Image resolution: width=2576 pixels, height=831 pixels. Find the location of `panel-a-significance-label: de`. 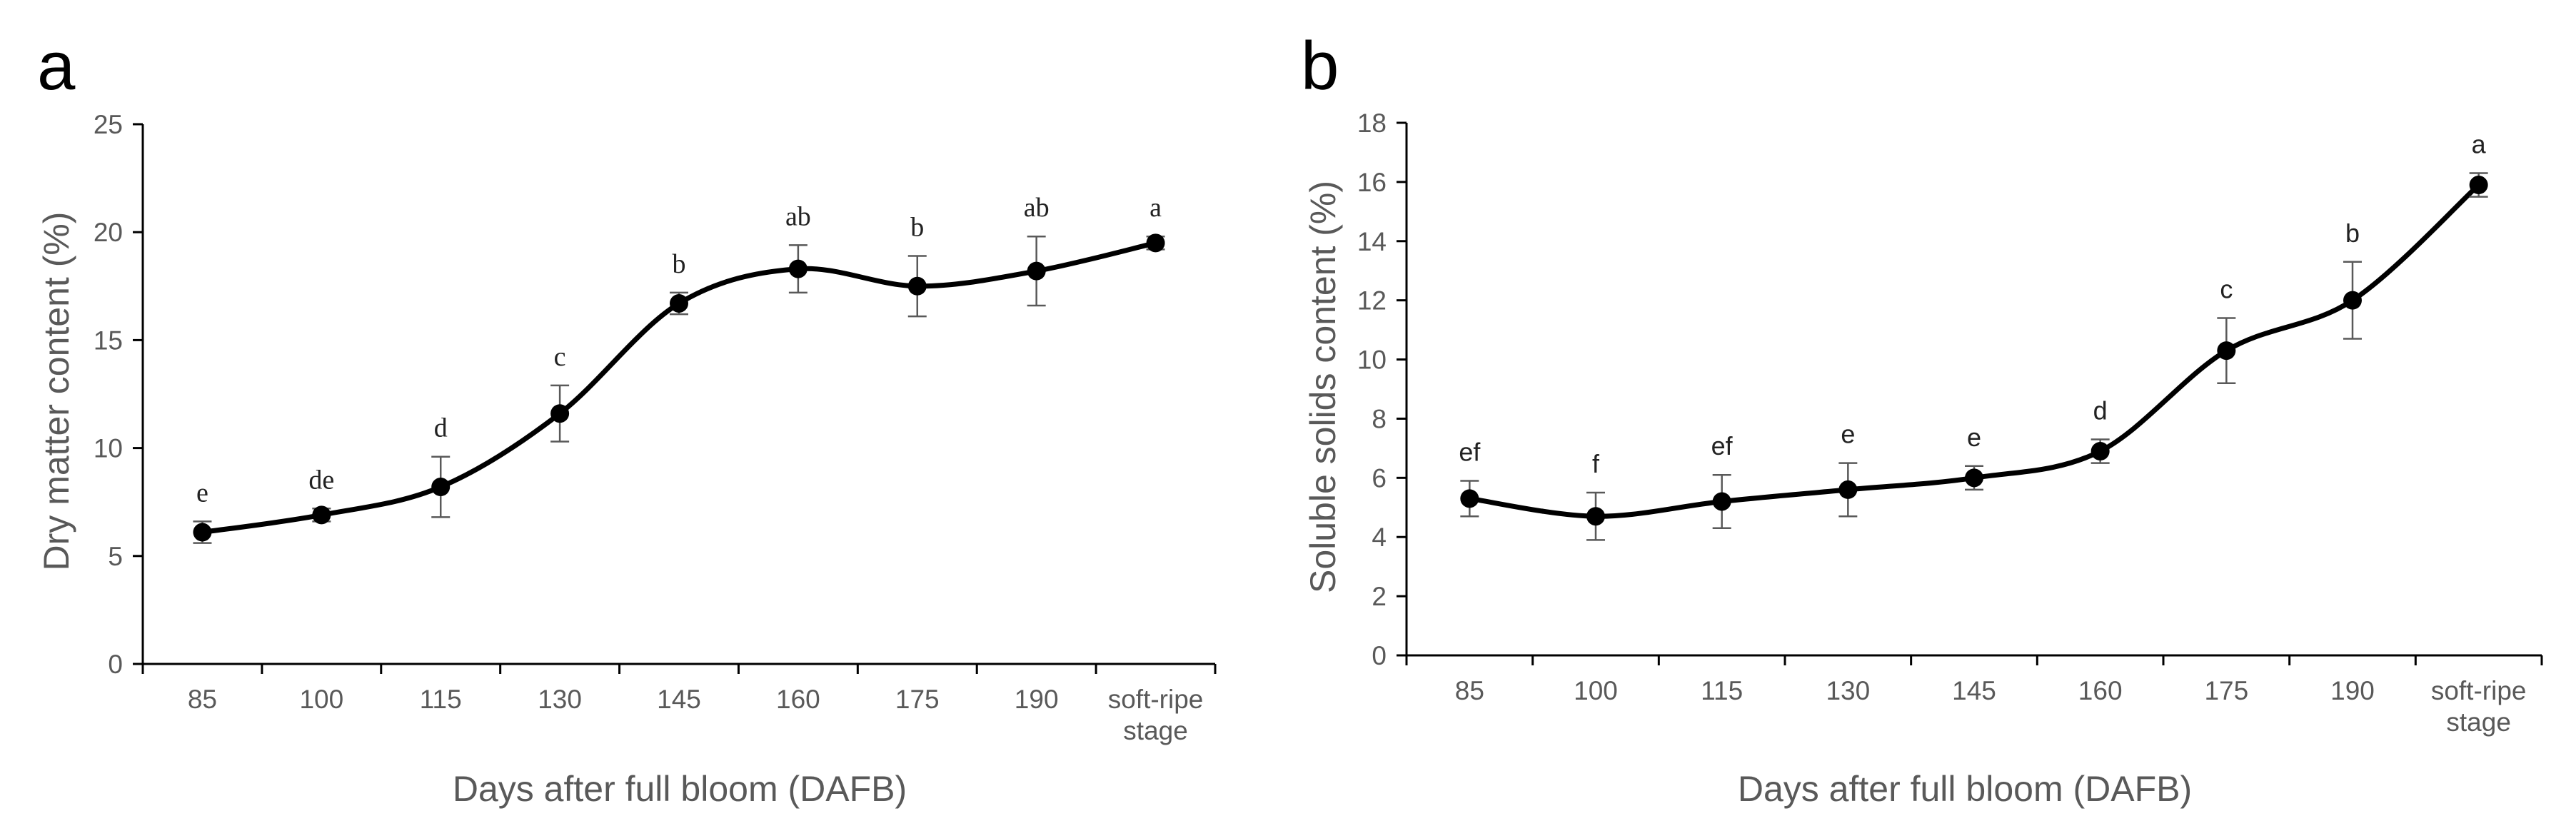

panel-a-significance-label: de is located at coordinates (321, 480).